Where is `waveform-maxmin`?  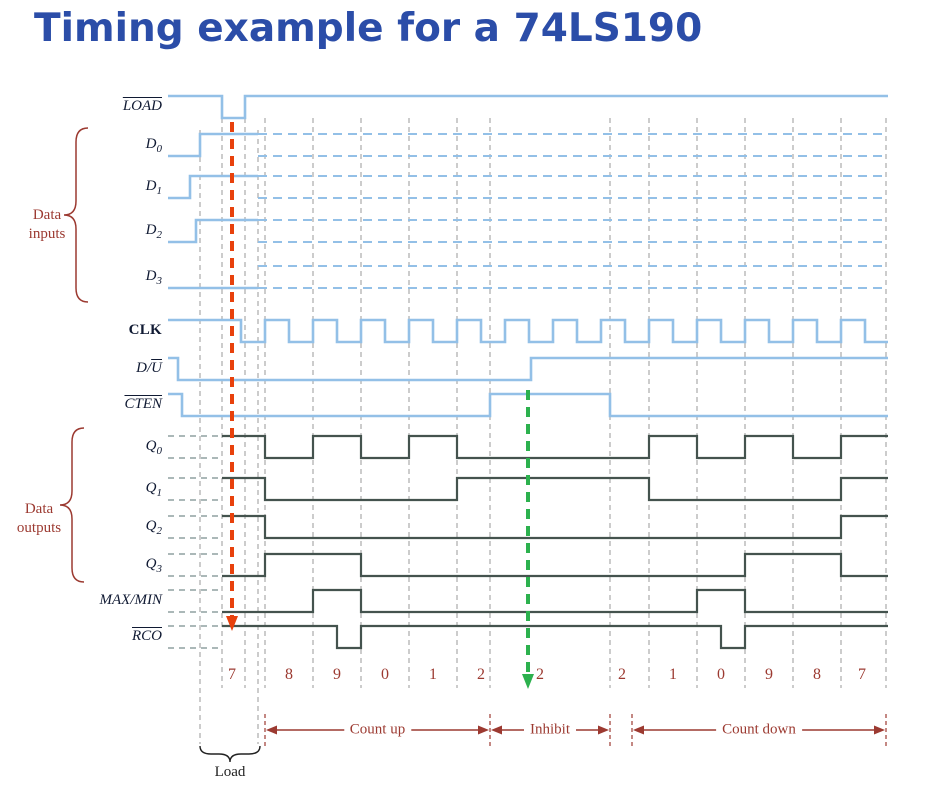
waveform-maxmin is located at coordinates (555, 601).